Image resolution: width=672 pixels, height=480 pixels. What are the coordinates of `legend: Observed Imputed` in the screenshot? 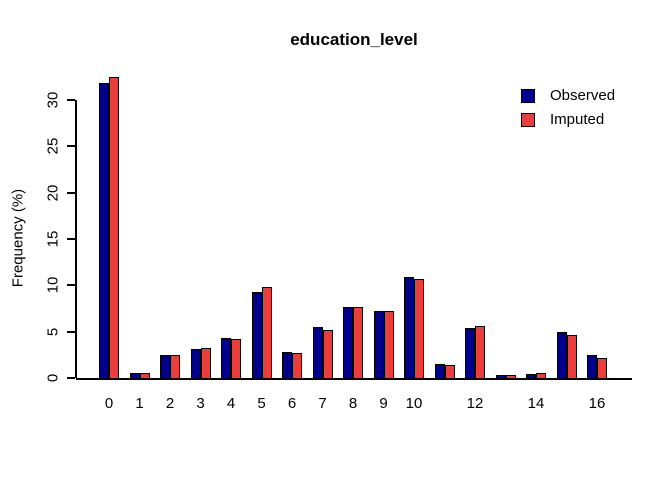 It's located at (568, 107).